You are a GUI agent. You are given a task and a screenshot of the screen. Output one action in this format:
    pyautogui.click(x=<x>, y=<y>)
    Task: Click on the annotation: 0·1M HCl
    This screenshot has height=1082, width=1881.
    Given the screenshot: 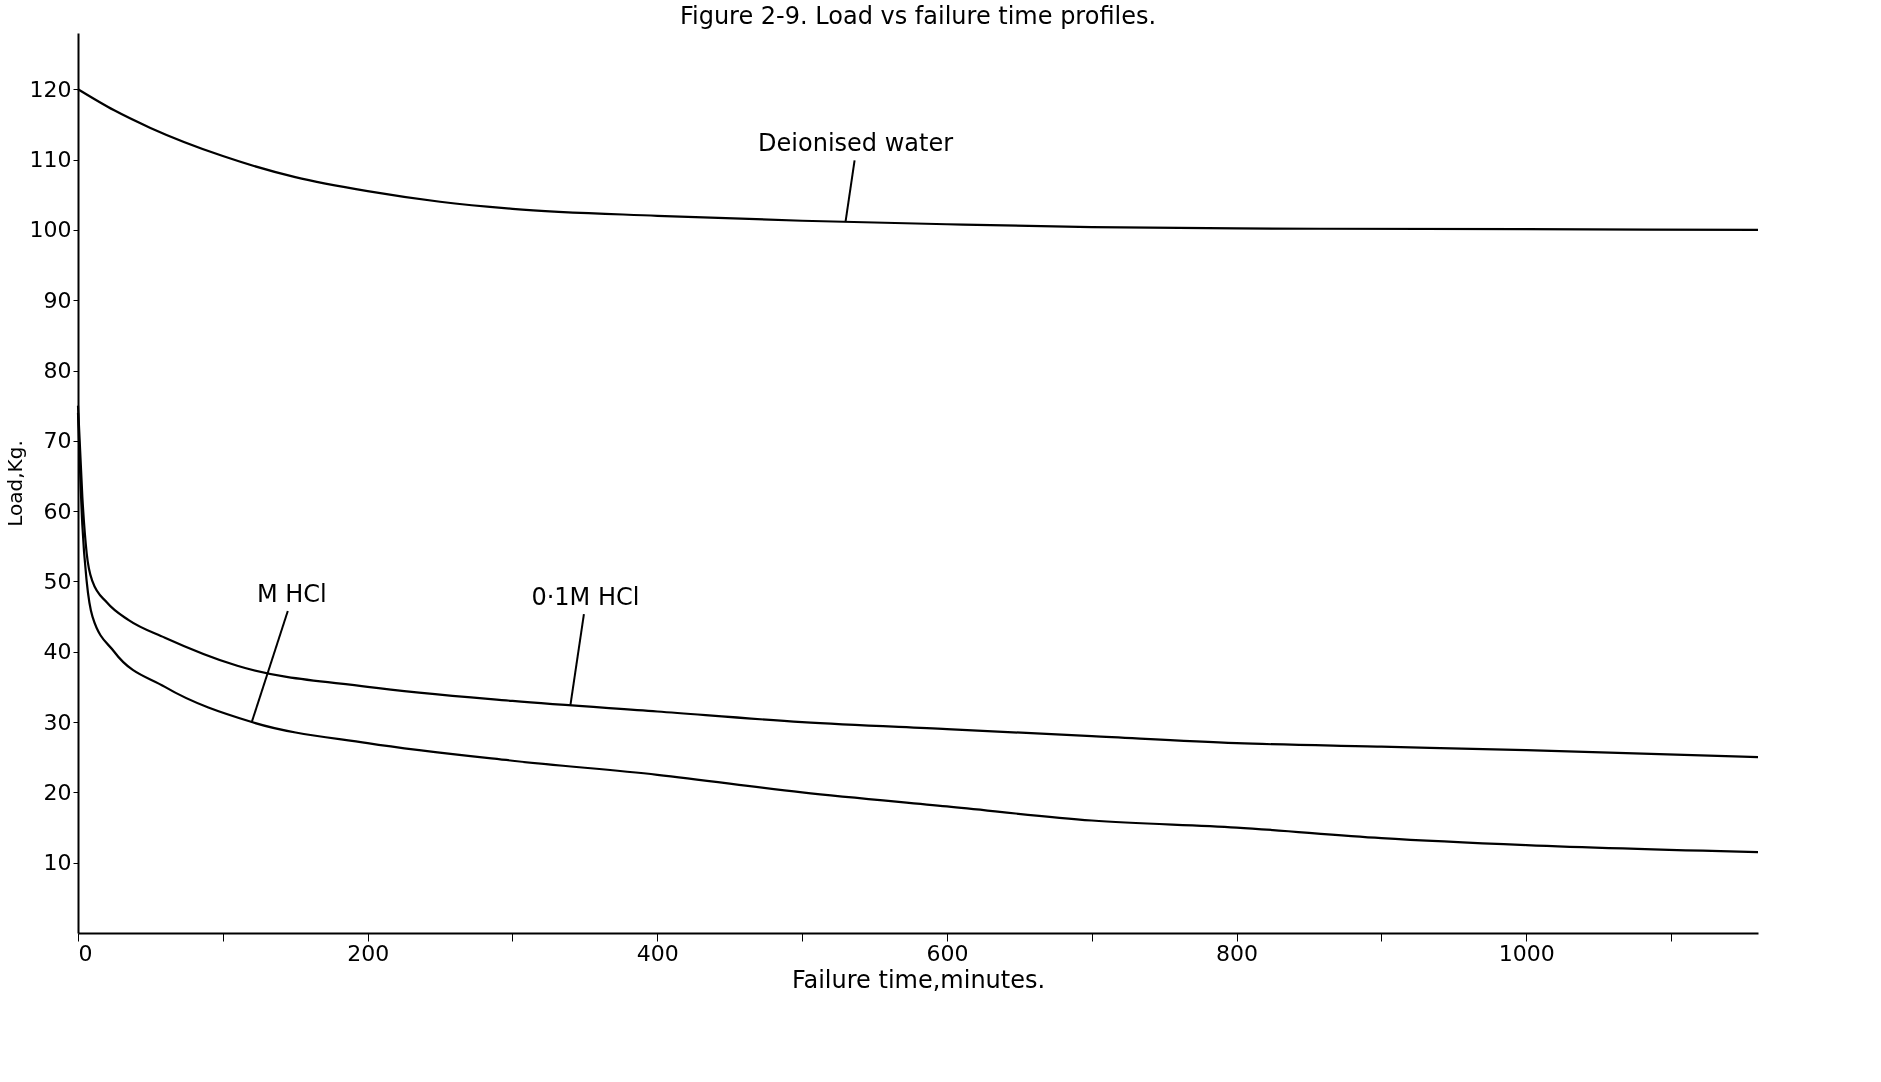 What is the action you would take?
    pyautogui.click(x=585, y=597)
    